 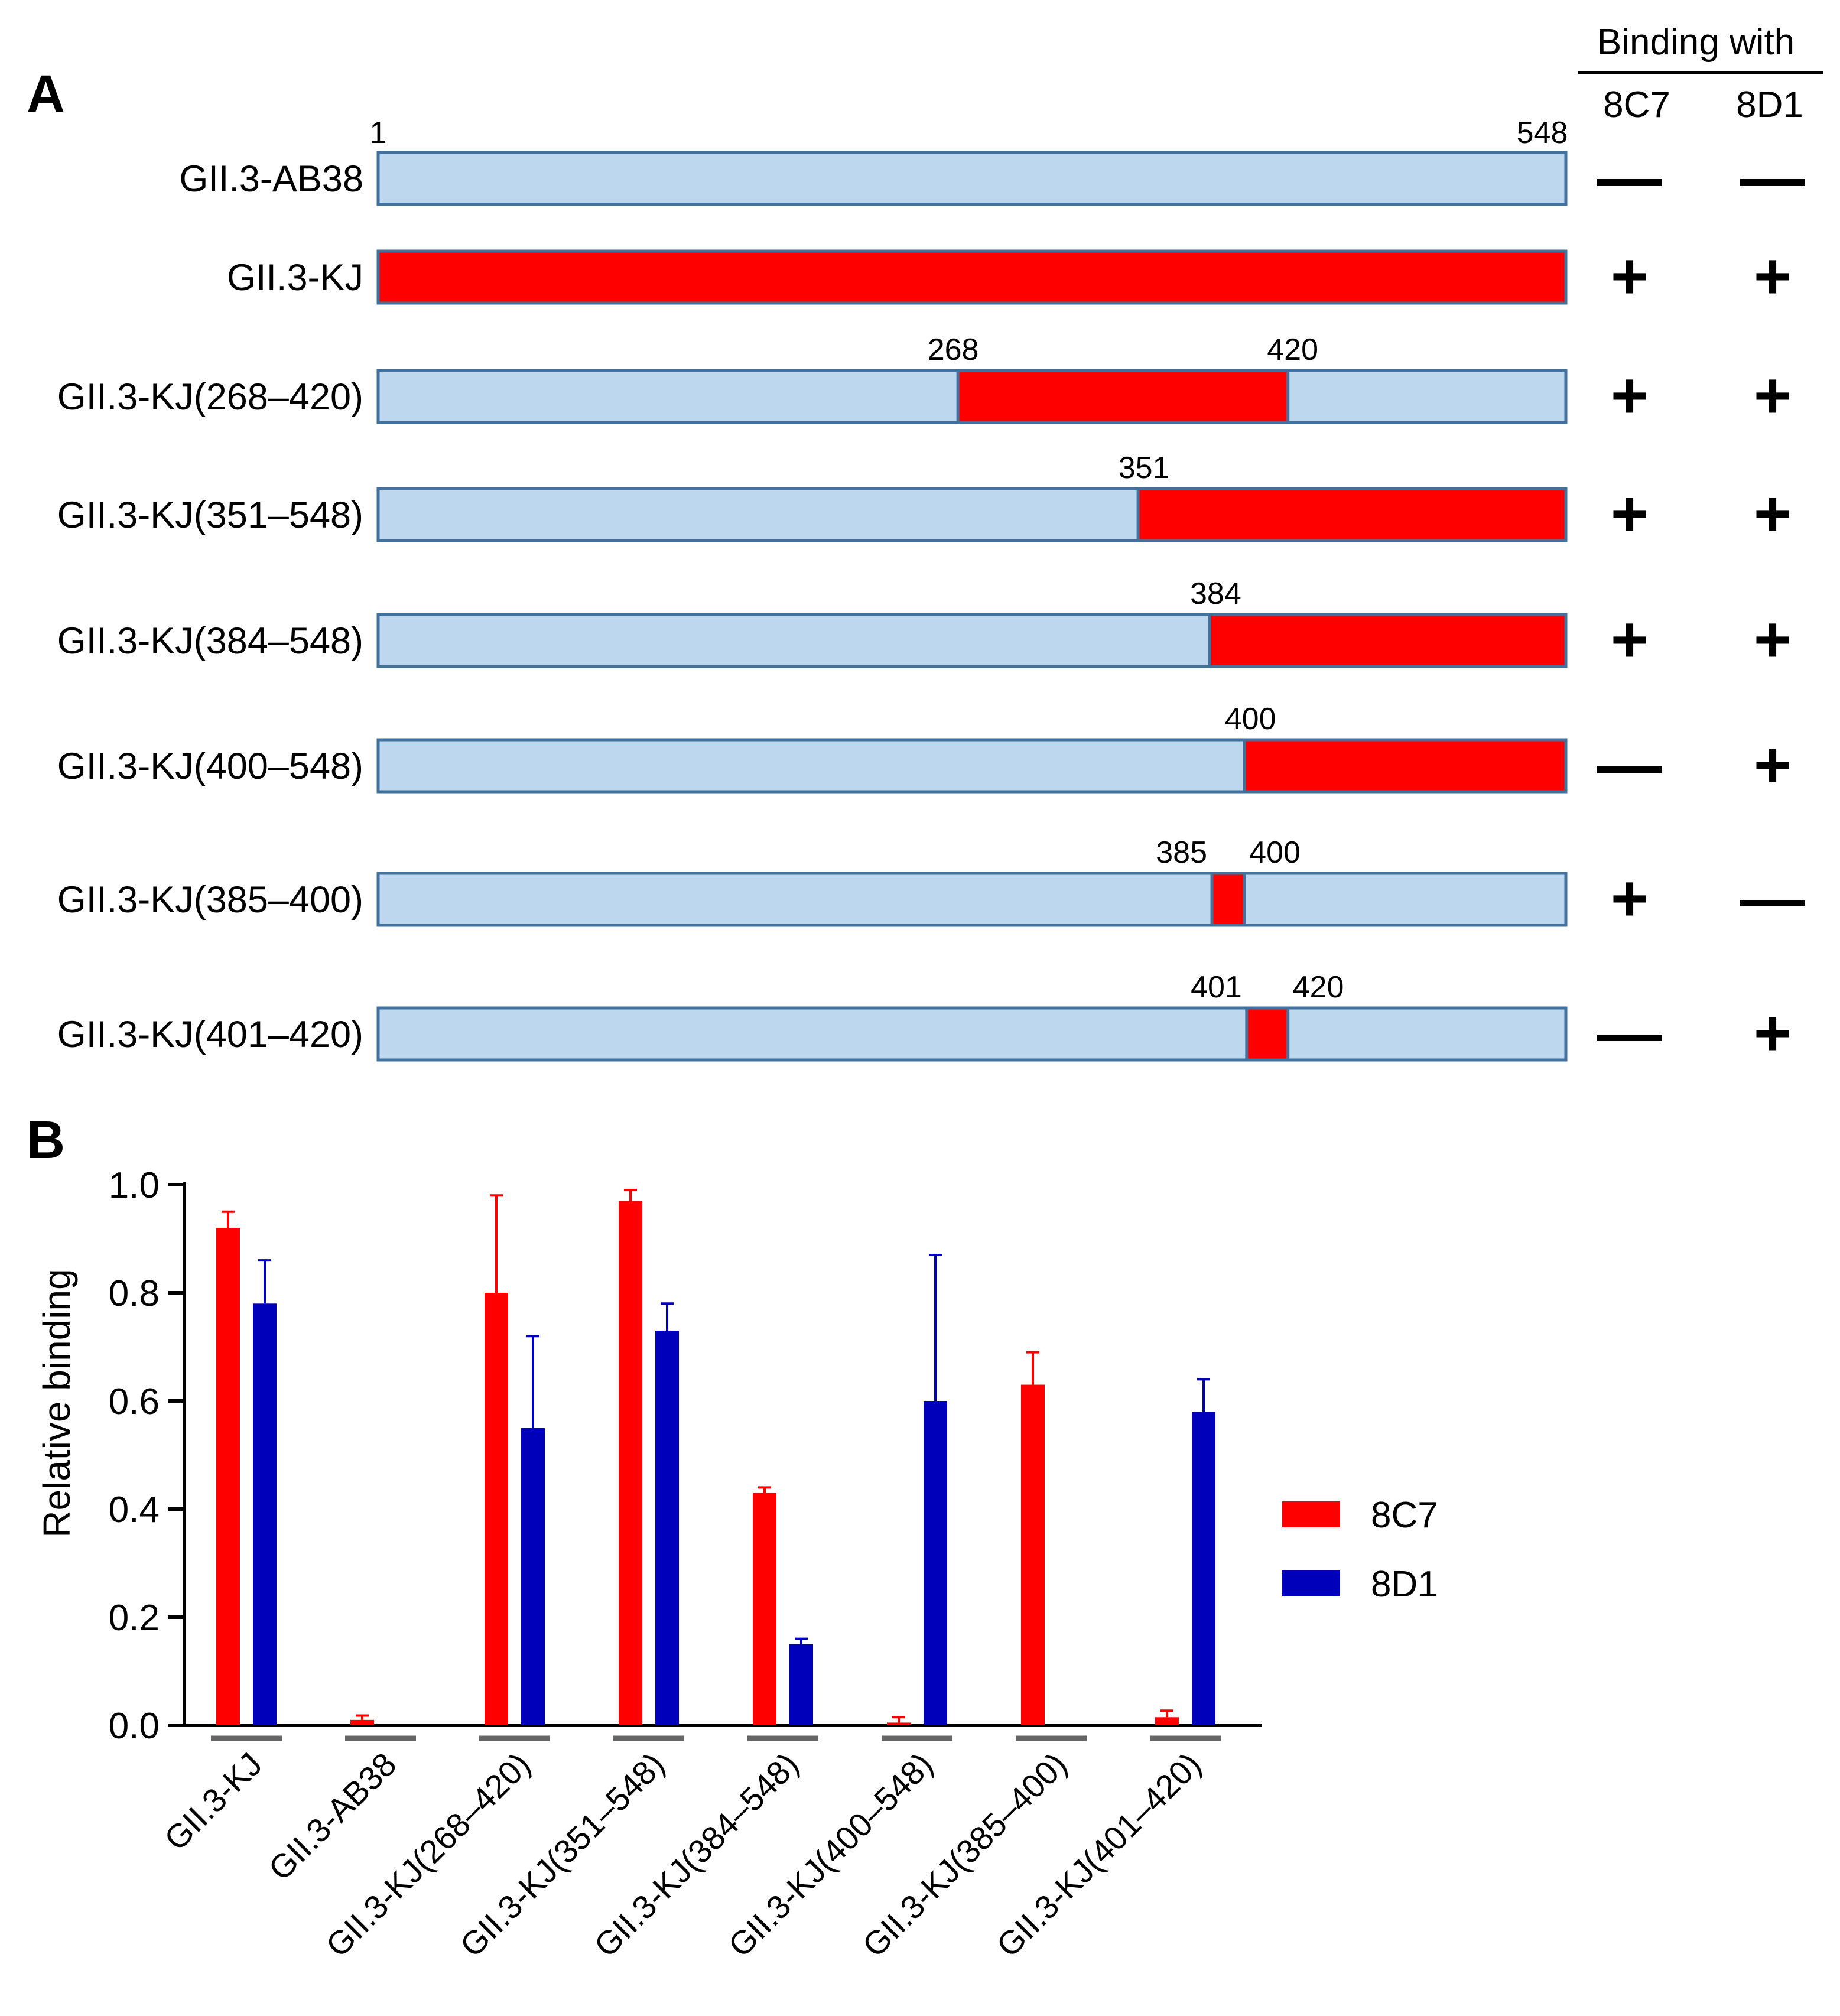 What do you see at coordinates (1769, 104) in the screenshot?
I see `binding-header-col-8d1: 8D1` at bounding box center [1769, 104].